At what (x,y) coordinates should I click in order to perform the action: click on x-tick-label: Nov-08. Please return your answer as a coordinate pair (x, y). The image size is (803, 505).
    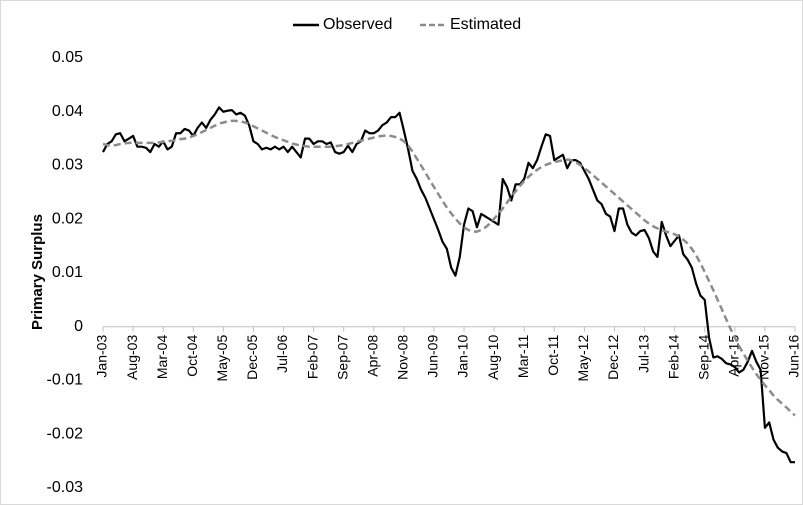
    Looking at the image, I should click on (403, 357).